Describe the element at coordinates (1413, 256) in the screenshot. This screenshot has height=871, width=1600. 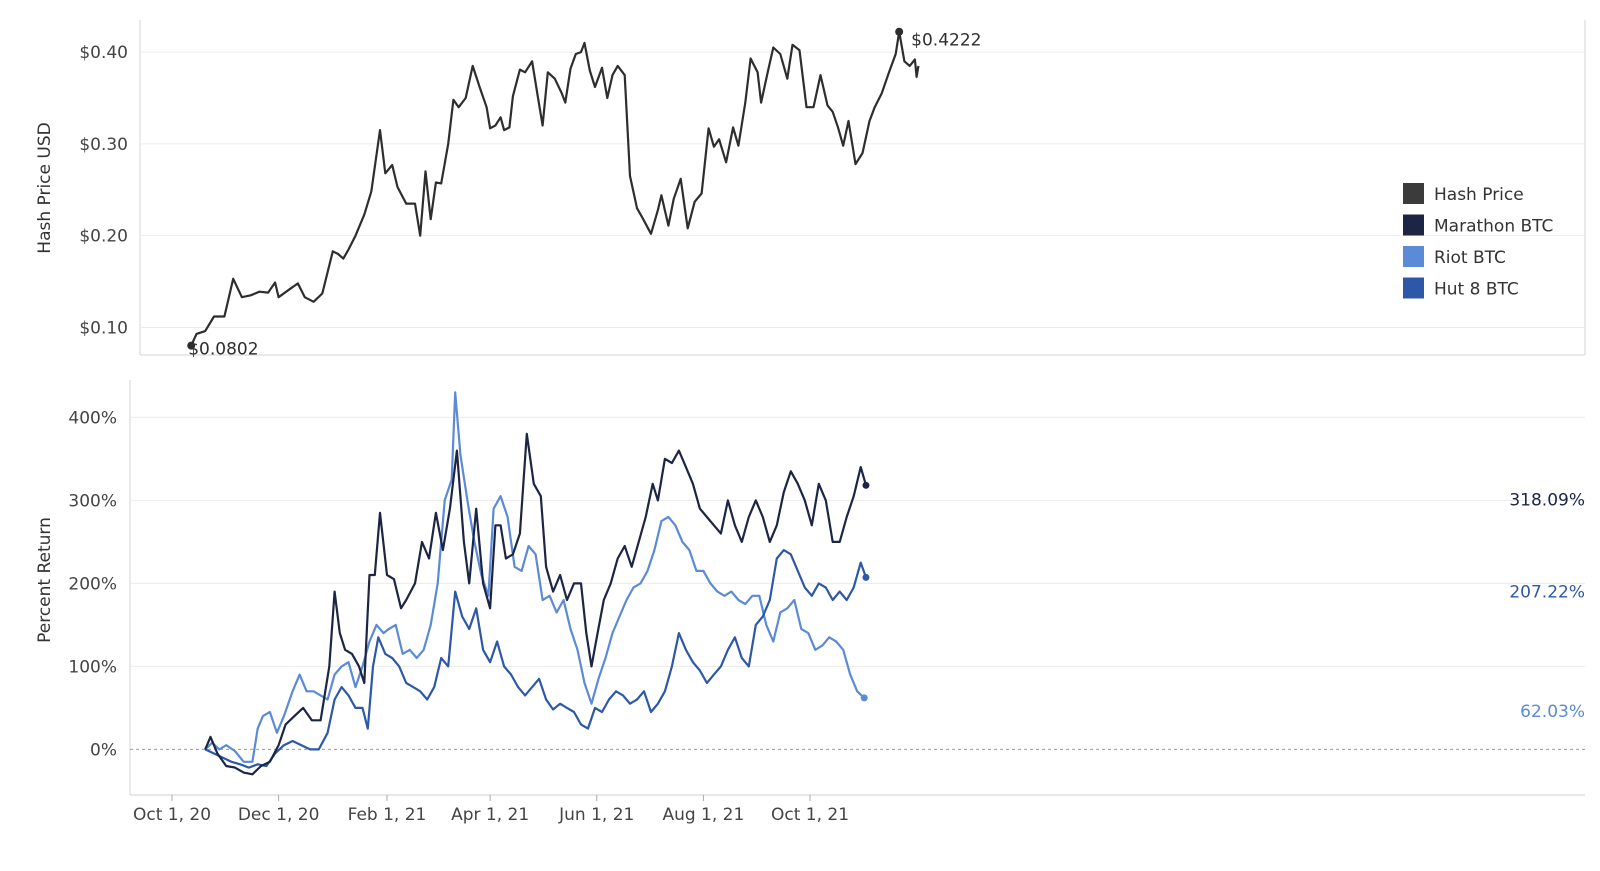
I see `legend-swatch-riot` at that location.